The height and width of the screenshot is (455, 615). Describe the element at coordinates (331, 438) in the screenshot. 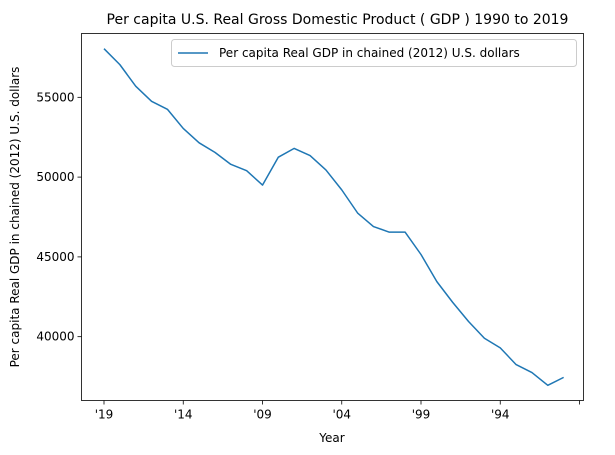

I see `x-axis-label: Year` at that location.